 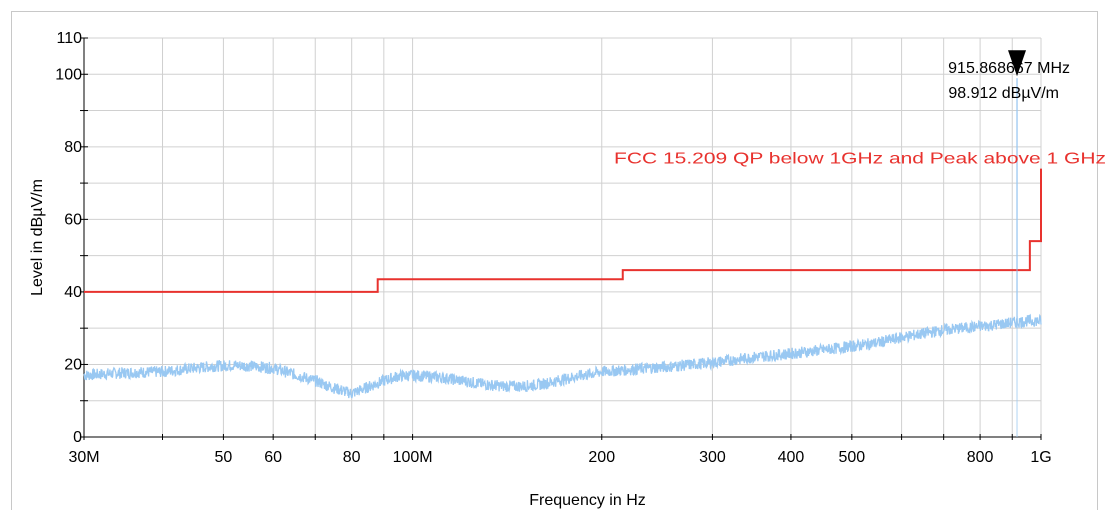 What do you see at coordinates (224, 457) in the screenshot?
I see `x-tick-label: 50` at bounding box center [224, 457].